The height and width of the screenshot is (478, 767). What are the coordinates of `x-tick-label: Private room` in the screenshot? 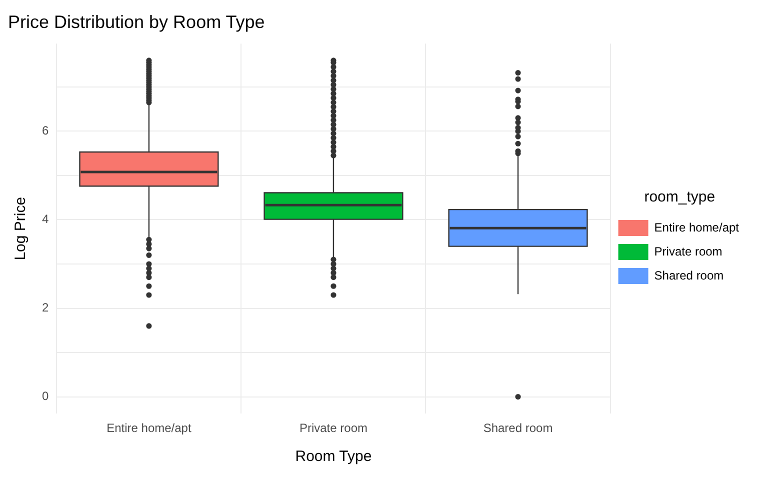 It's located at (333, 428).